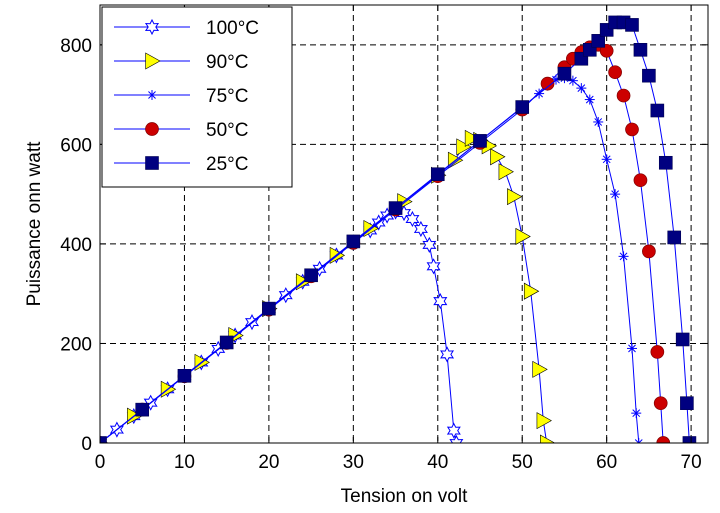  I want to click on legend-entry: 90°C, so click(181, 62).